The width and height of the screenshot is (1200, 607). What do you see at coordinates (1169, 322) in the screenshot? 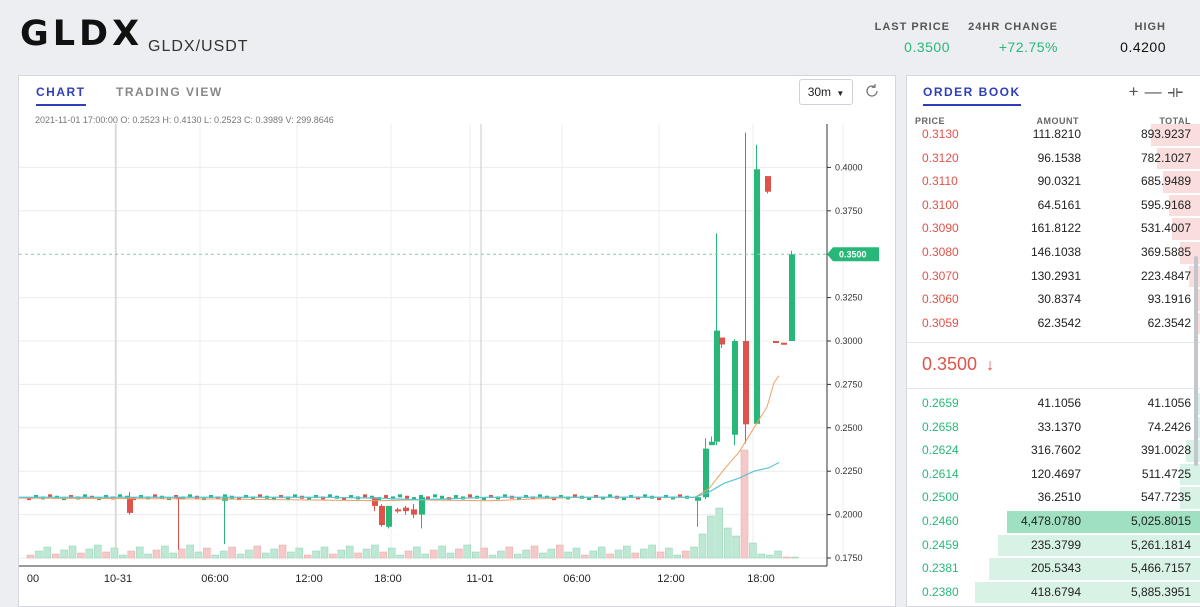
I see `row-total: 62.3542` at bounding box center [1169, 322].